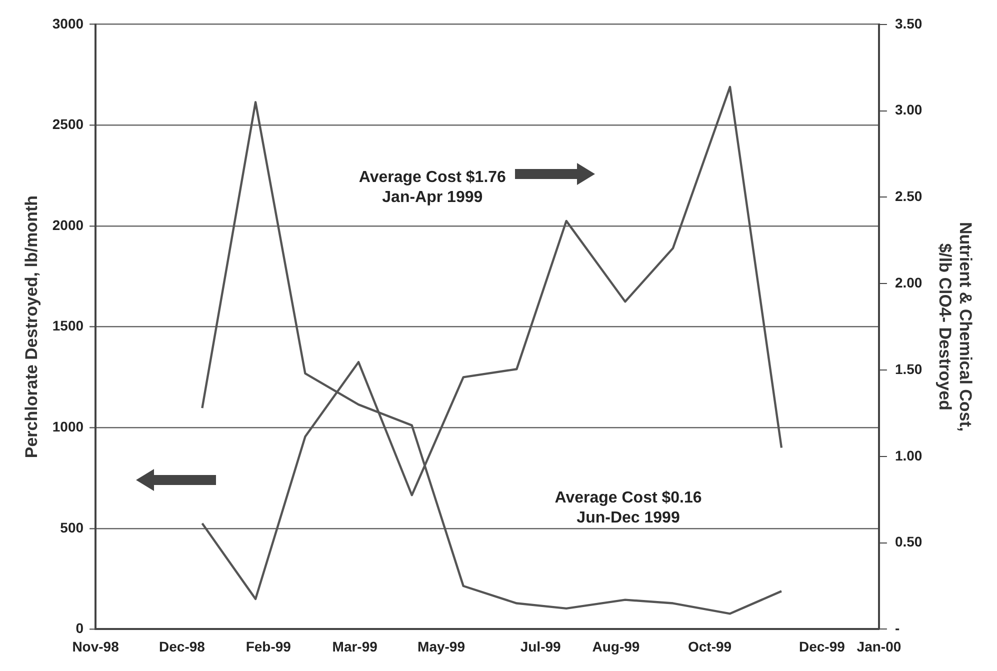  What do you see at coordinates (879, 646) in the screenshot?
I see `x-tick-label: Jan-00` at bounding box center [879, 646].